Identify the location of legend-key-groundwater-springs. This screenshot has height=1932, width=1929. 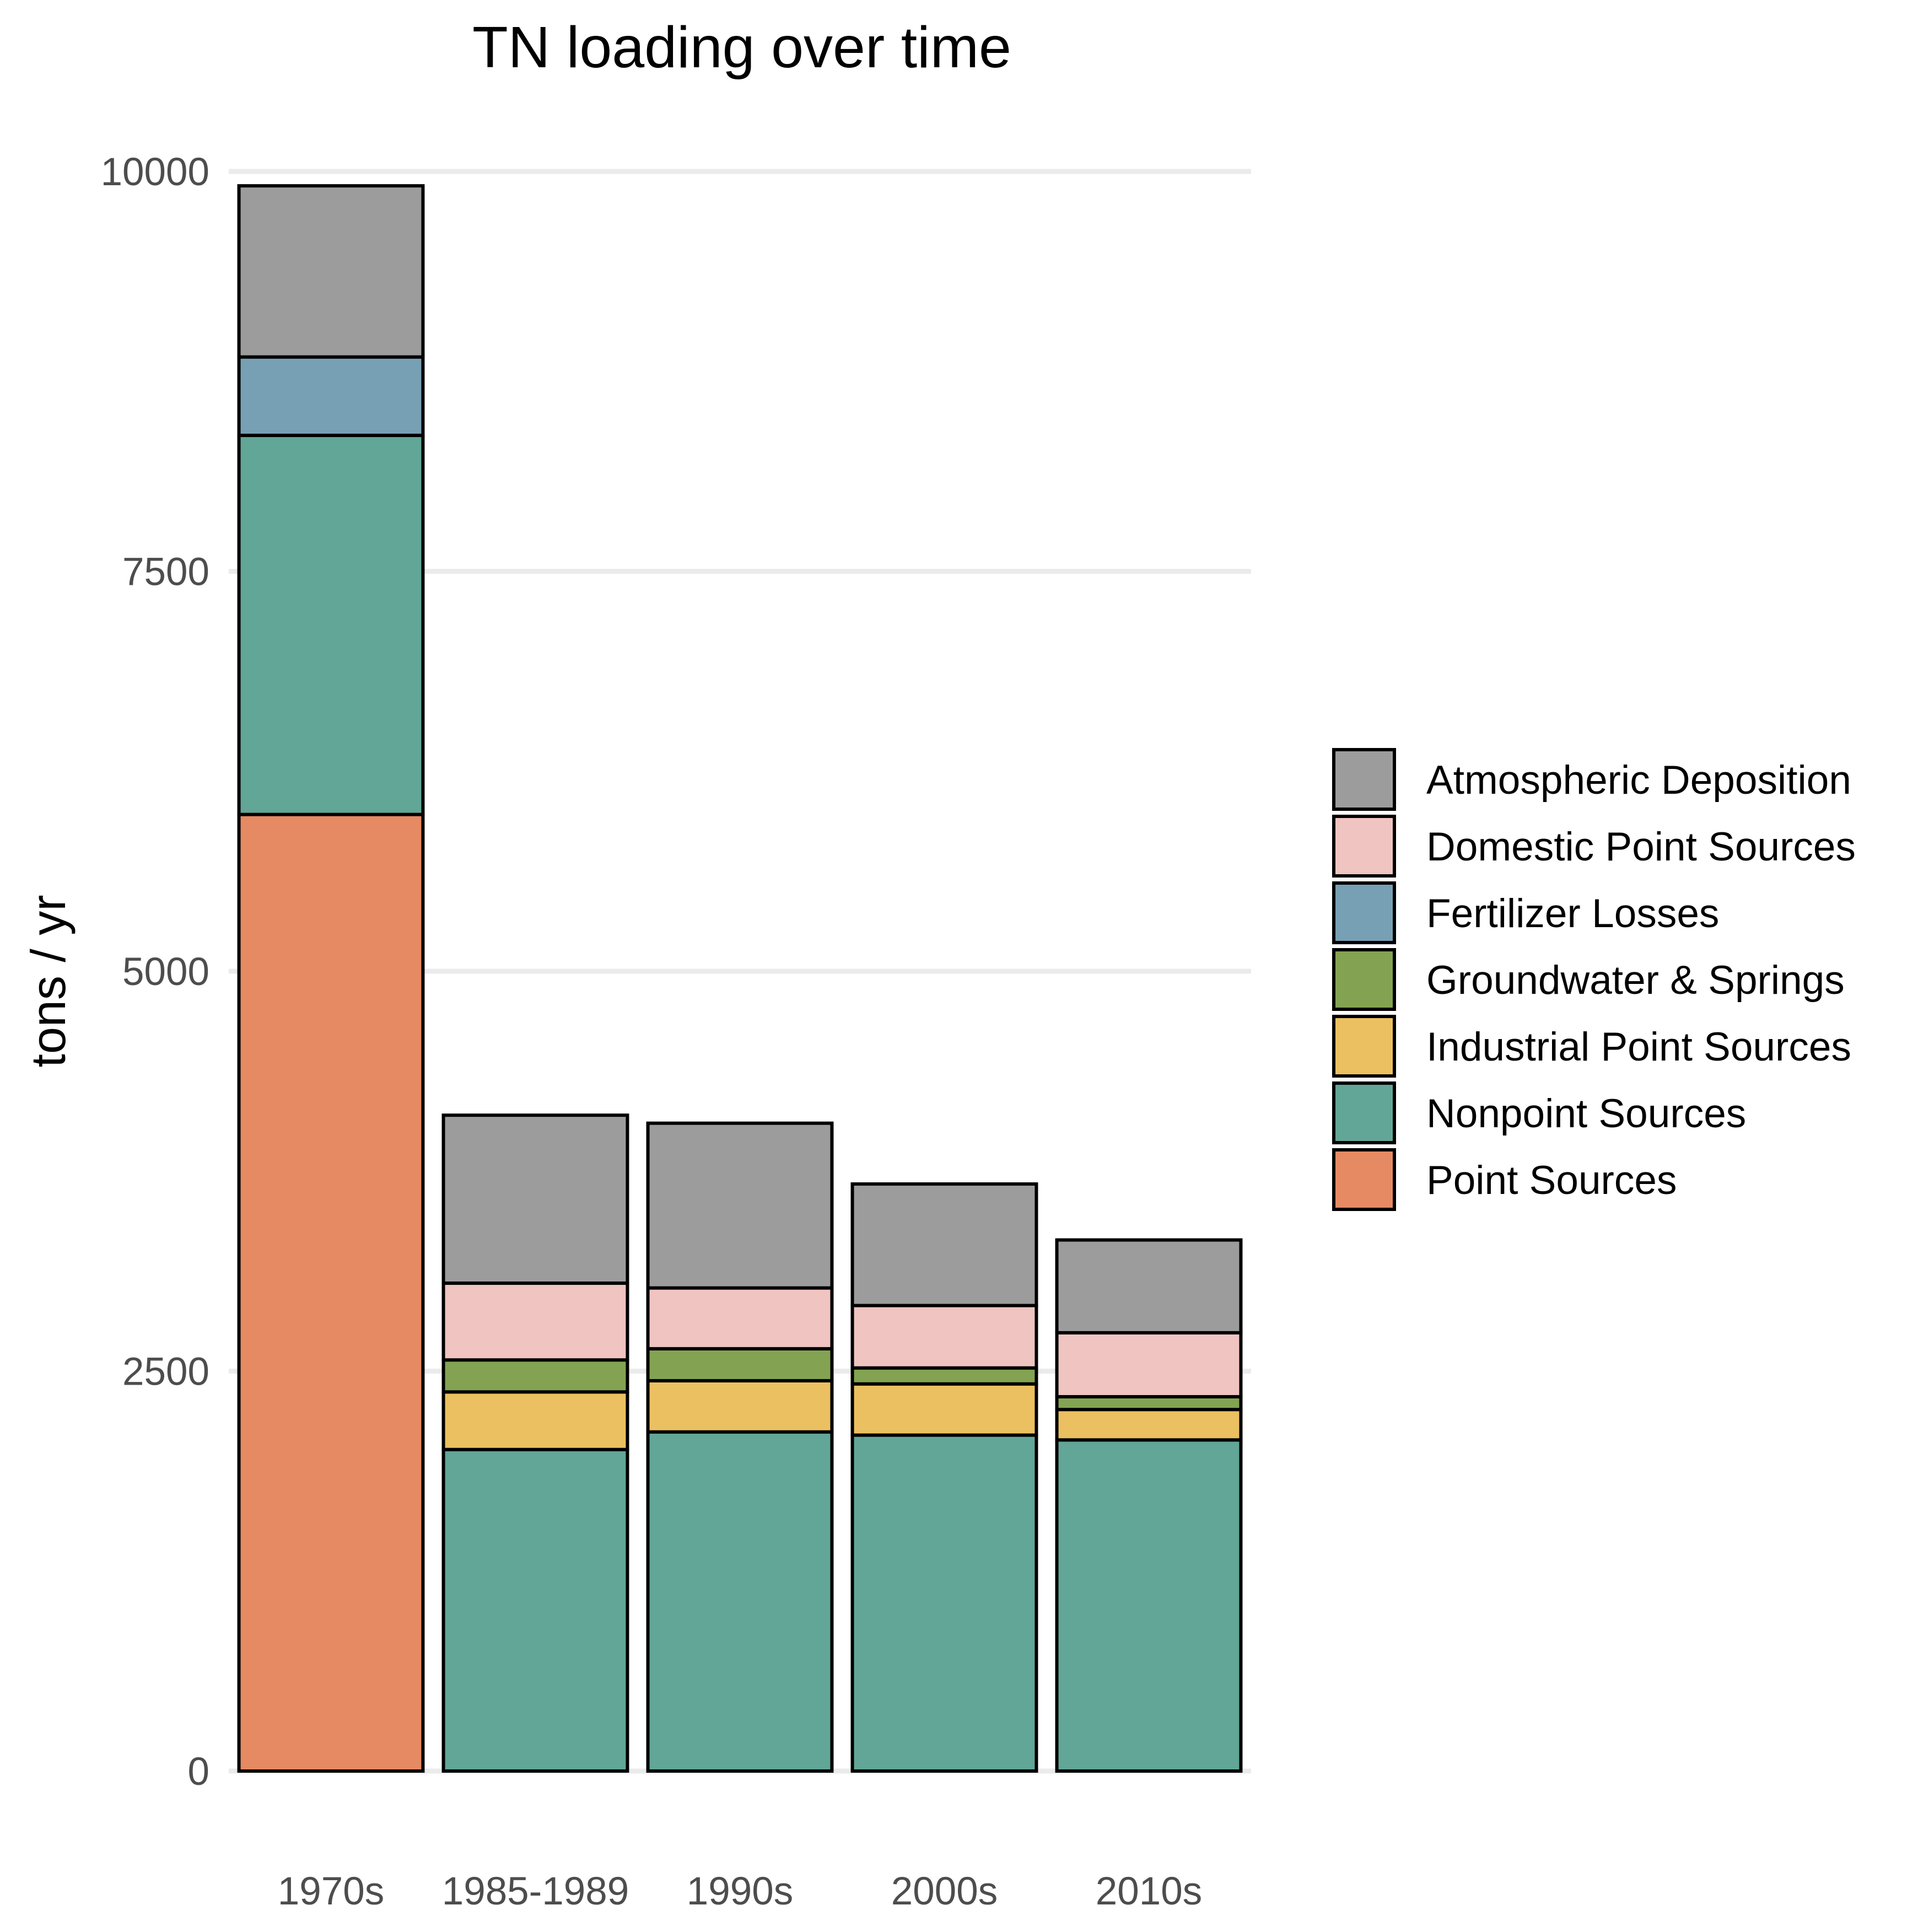
(1364, 979).